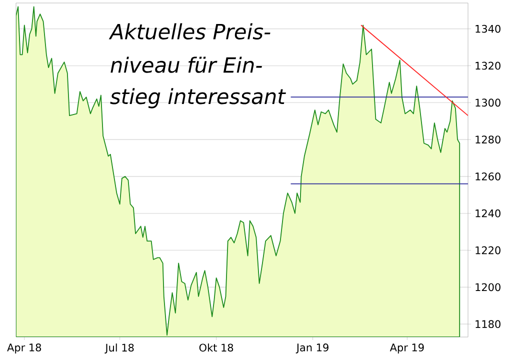  What do you see at coordinates (488, 102) in the screenshot?
I see `y-tick-label: 1300` at bounding box center [488, 102].